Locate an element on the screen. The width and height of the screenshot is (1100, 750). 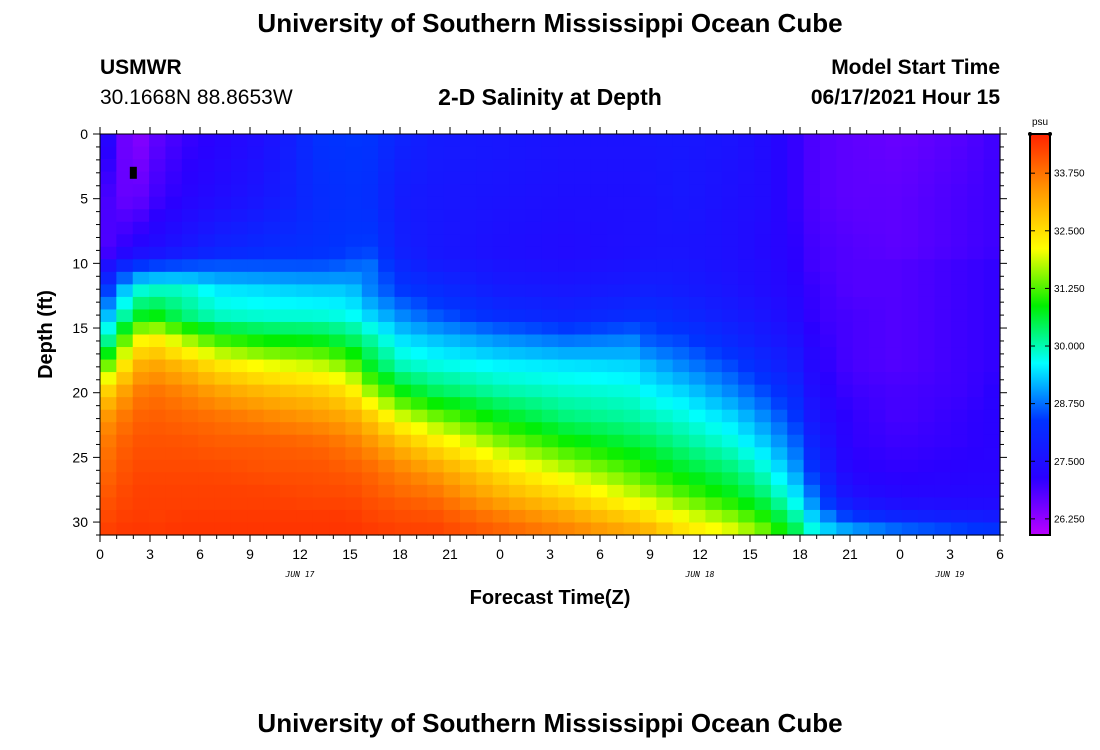
colorbar-unit: psu is located at coordinates (1040, 122).